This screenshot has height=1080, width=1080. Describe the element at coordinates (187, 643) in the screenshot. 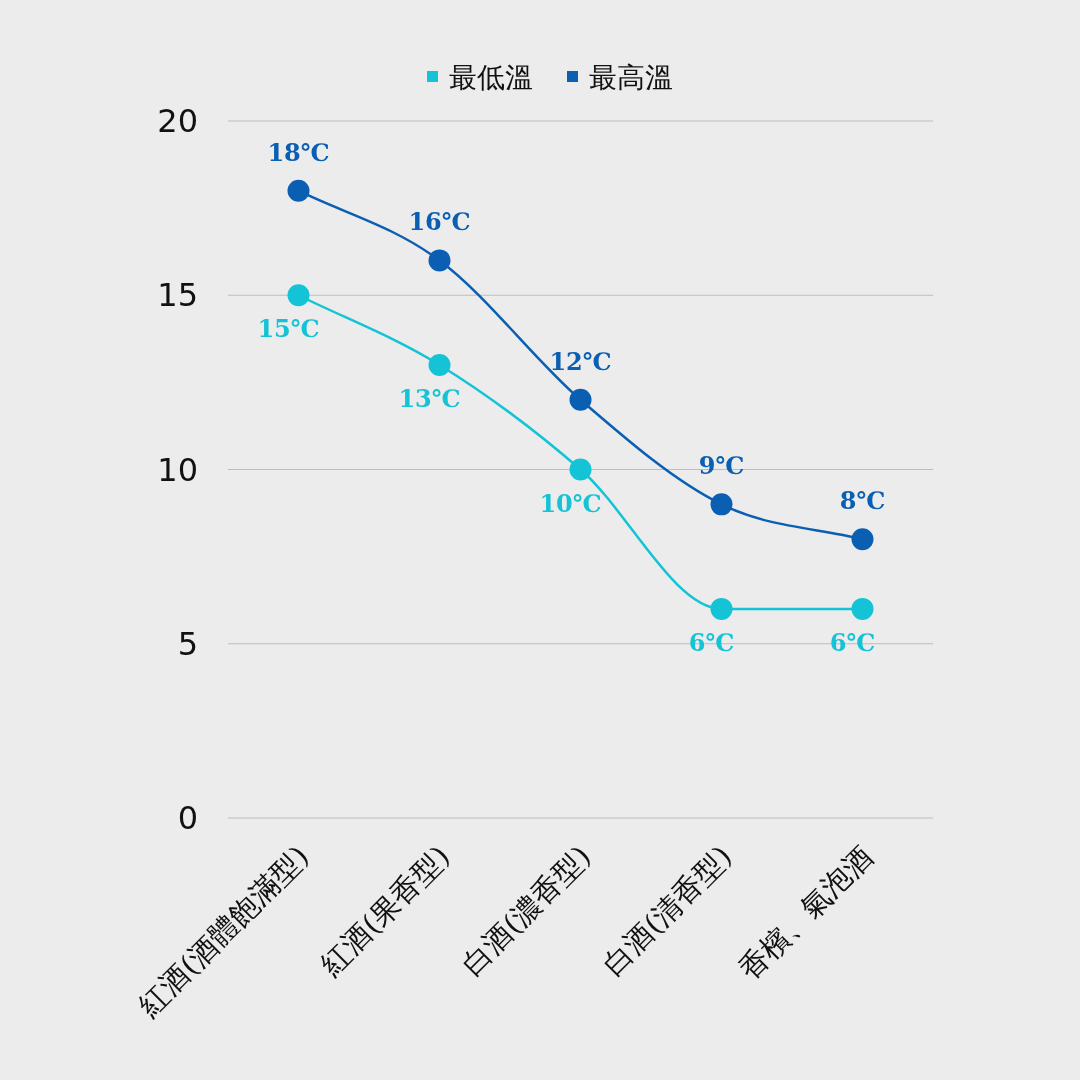

I see `y-tick-label: 5` at that location.